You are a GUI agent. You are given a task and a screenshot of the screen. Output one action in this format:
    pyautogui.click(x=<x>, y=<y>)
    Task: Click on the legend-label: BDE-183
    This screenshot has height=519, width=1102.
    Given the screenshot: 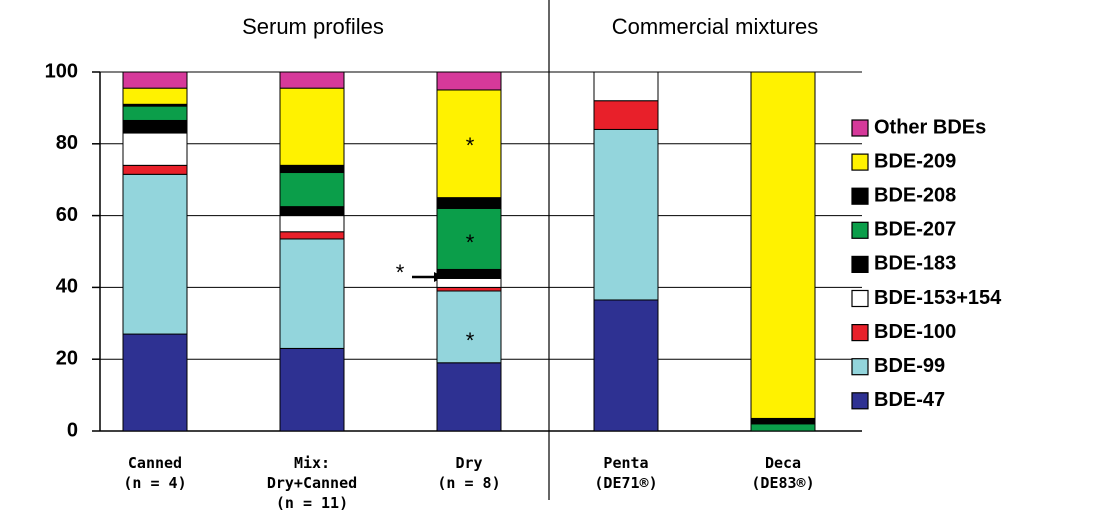 What is the action you would take?
    pyautogui.click(x=915, y=264)
    